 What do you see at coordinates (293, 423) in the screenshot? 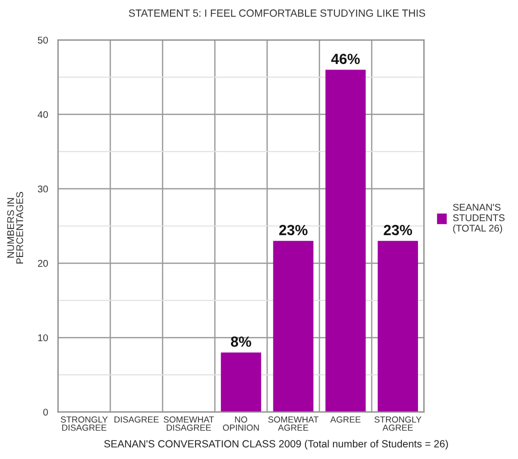
I see `x-tick-label: SOMEWHAT AGREE` at bounding box center [293, 423].